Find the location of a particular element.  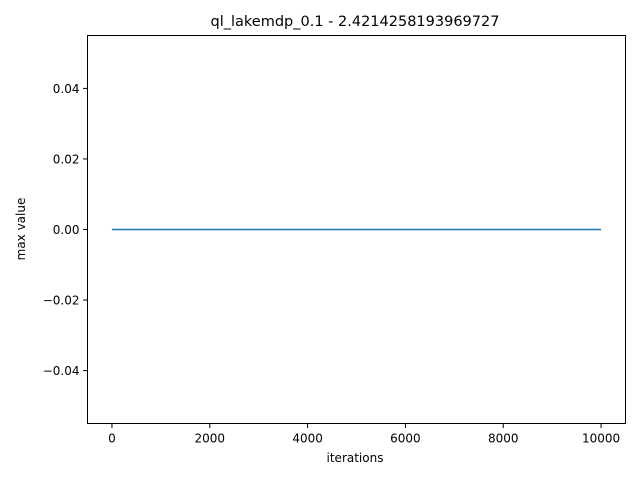

x-tick-label: 10000 is located at coordinates (601, 439).